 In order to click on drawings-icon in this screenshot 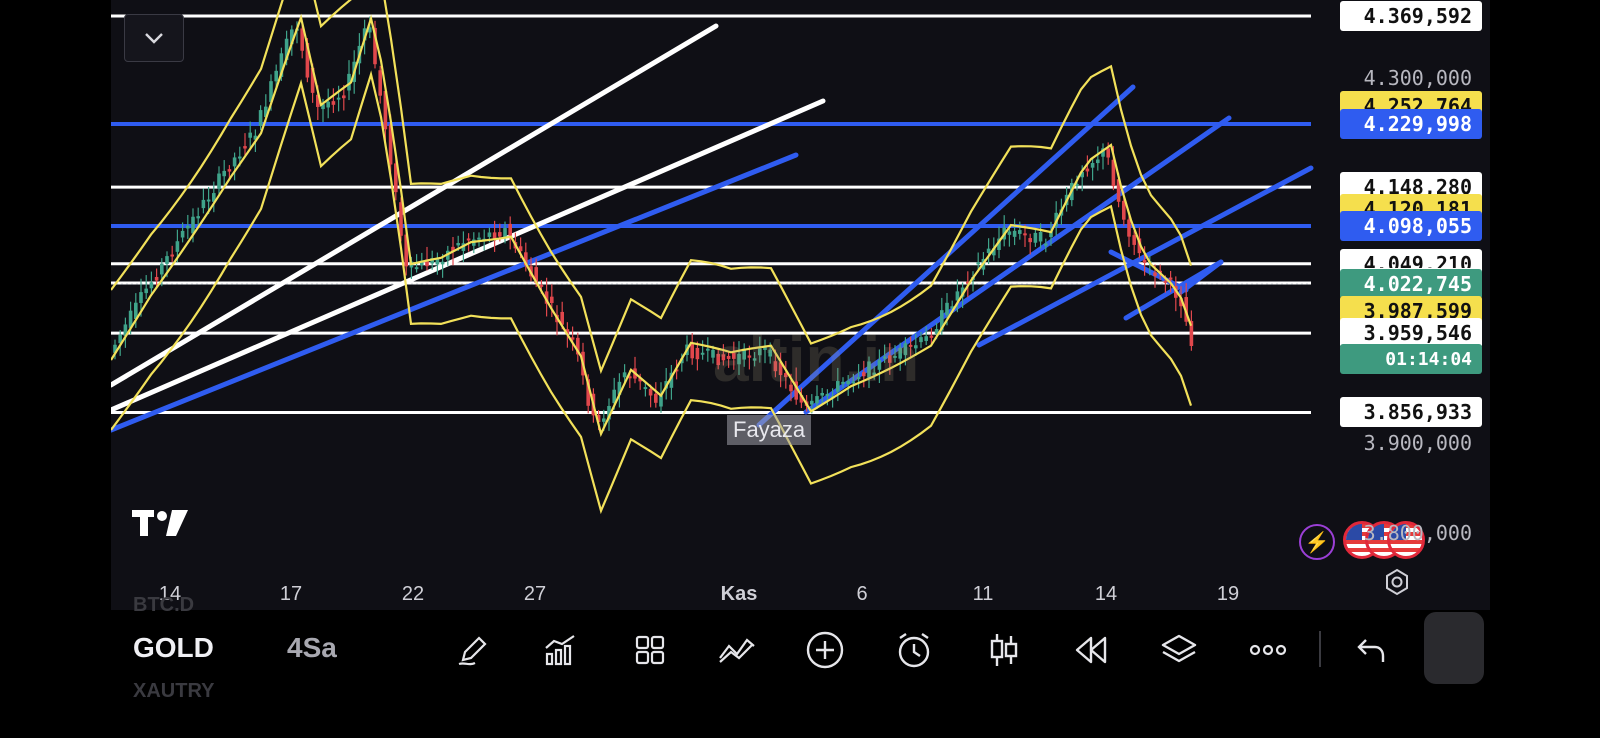, I will do `click(737, 650)`.